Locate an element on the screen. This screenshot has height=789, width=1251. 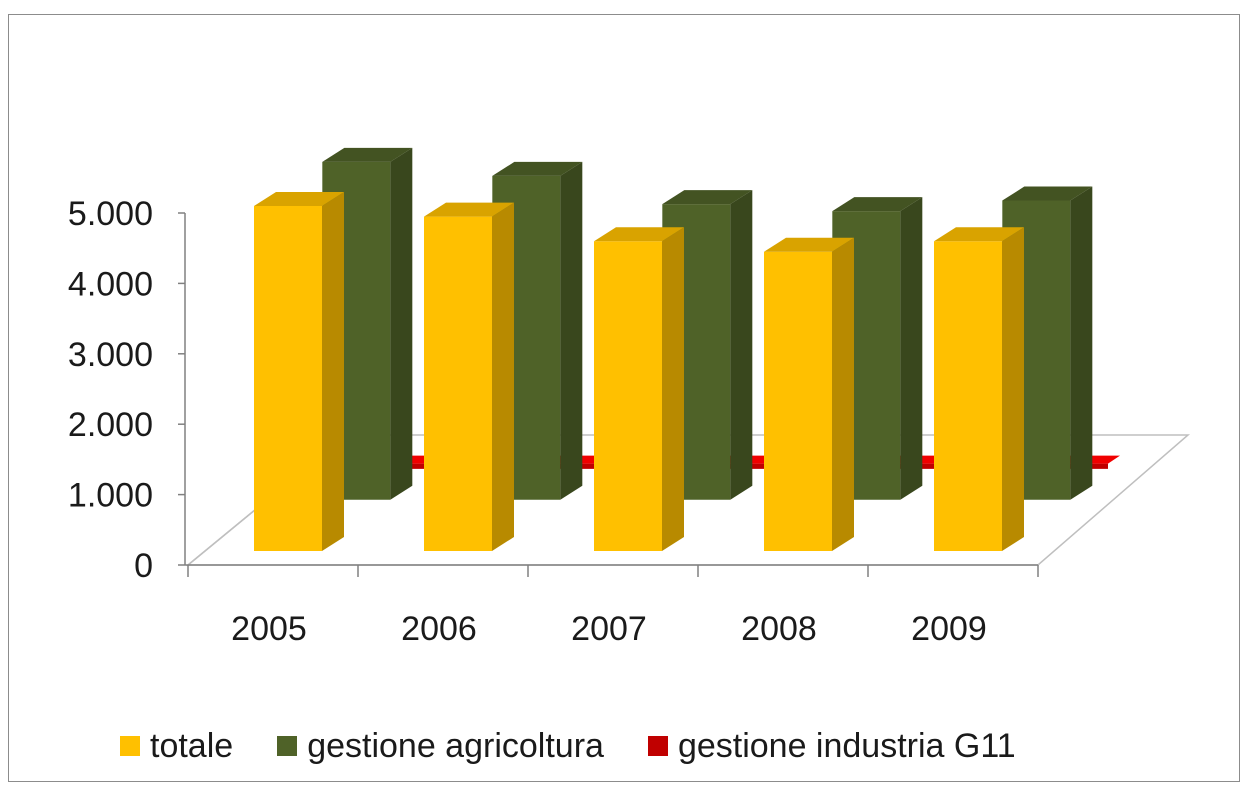
bar-top-totale-2006 is located at coordinates (469, 209).